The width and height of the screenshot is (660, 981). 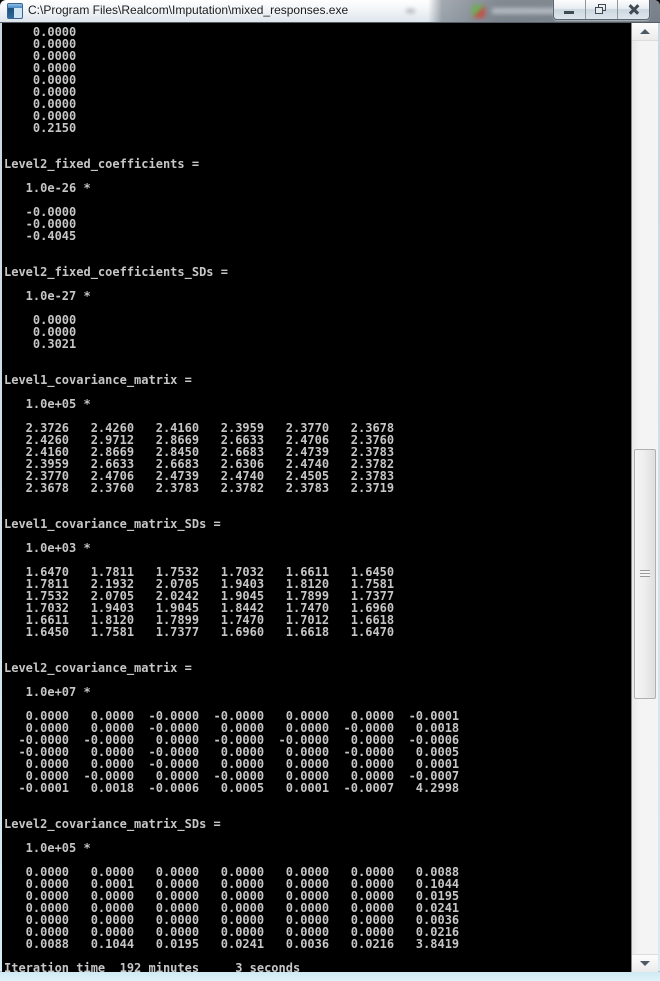 What do you see at coordinates (11, 13) in the screenshot?
I see `console-app-icon-panel` at bounding box center [11, 13].